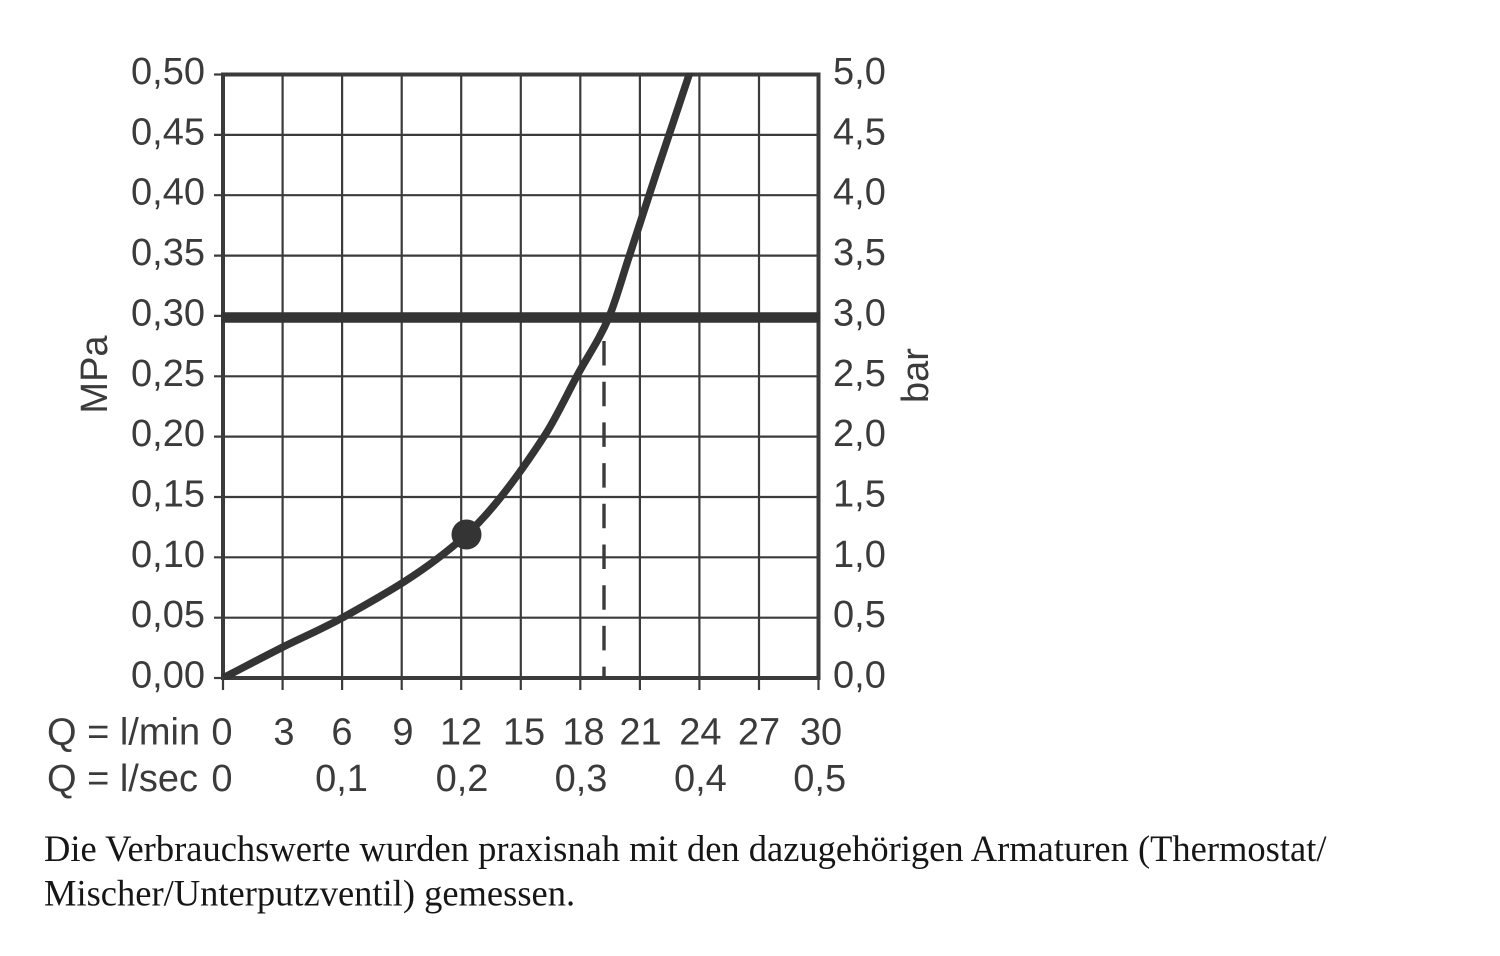  I want to click on svg-text: 0,35, so click(168, 253).